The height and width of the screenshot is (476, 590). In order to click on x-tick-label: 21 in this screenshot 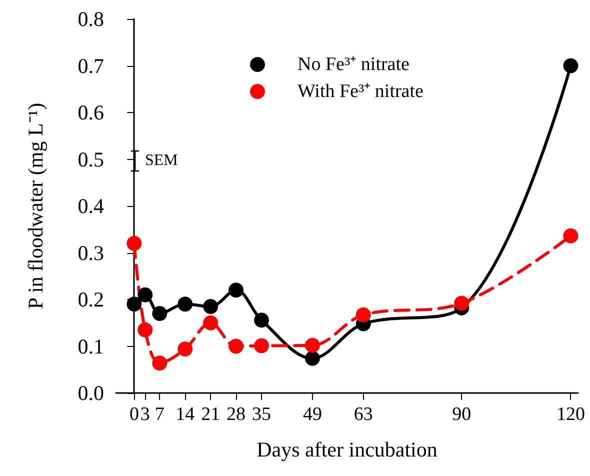, I will do `click(210, 414)`.